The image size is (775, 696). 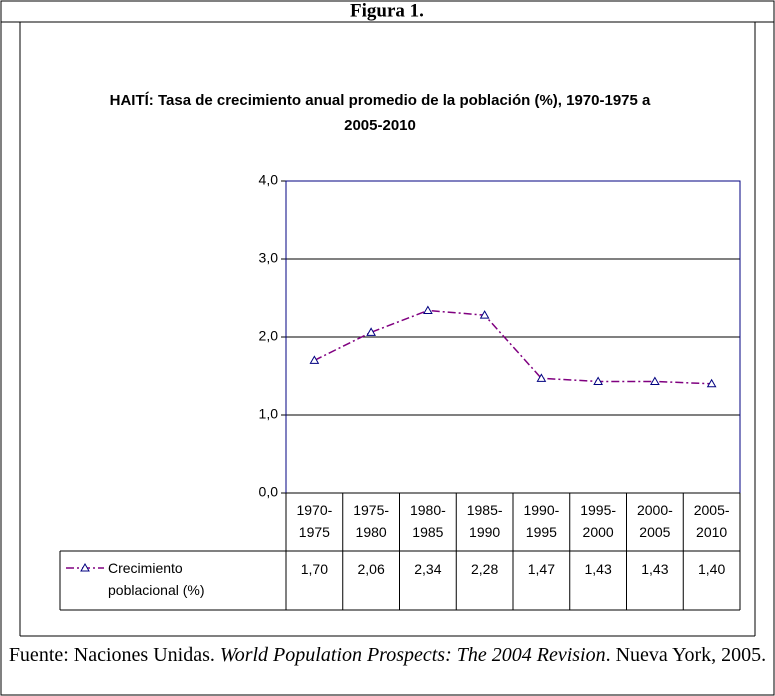 I want to click on x-tick-label-box: 1985-1990, so click(x=484, y=521).